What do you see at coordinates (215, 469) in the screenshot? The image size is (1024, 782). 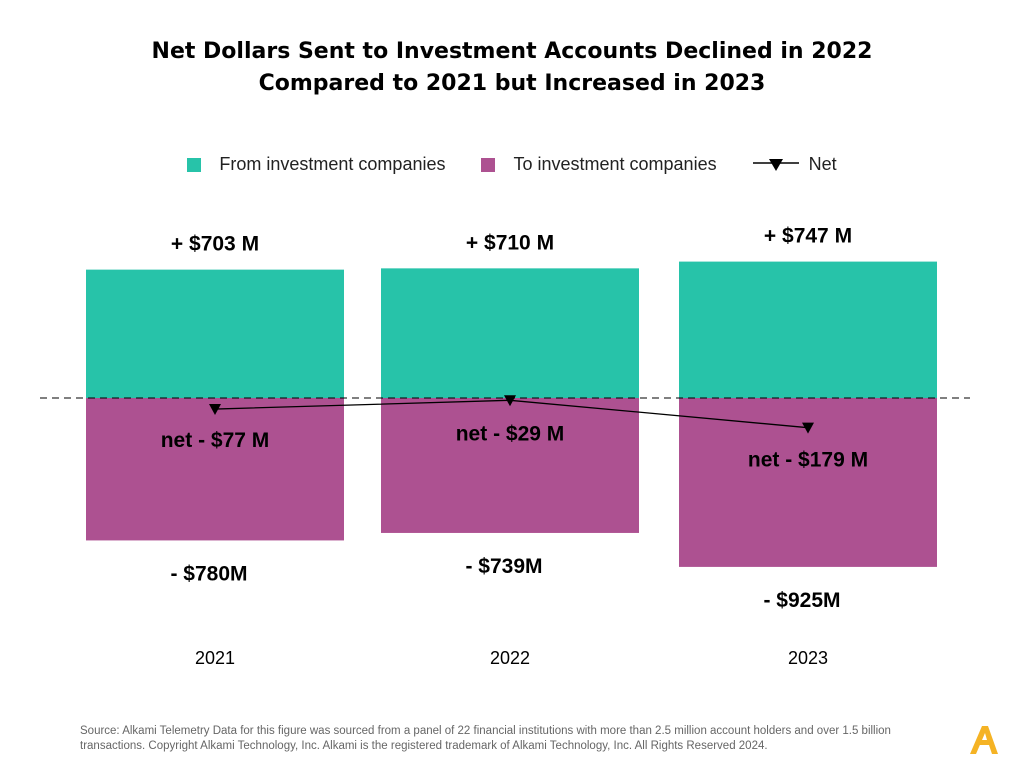 I see `bar-to-2021` at bounding box center [215, 469].